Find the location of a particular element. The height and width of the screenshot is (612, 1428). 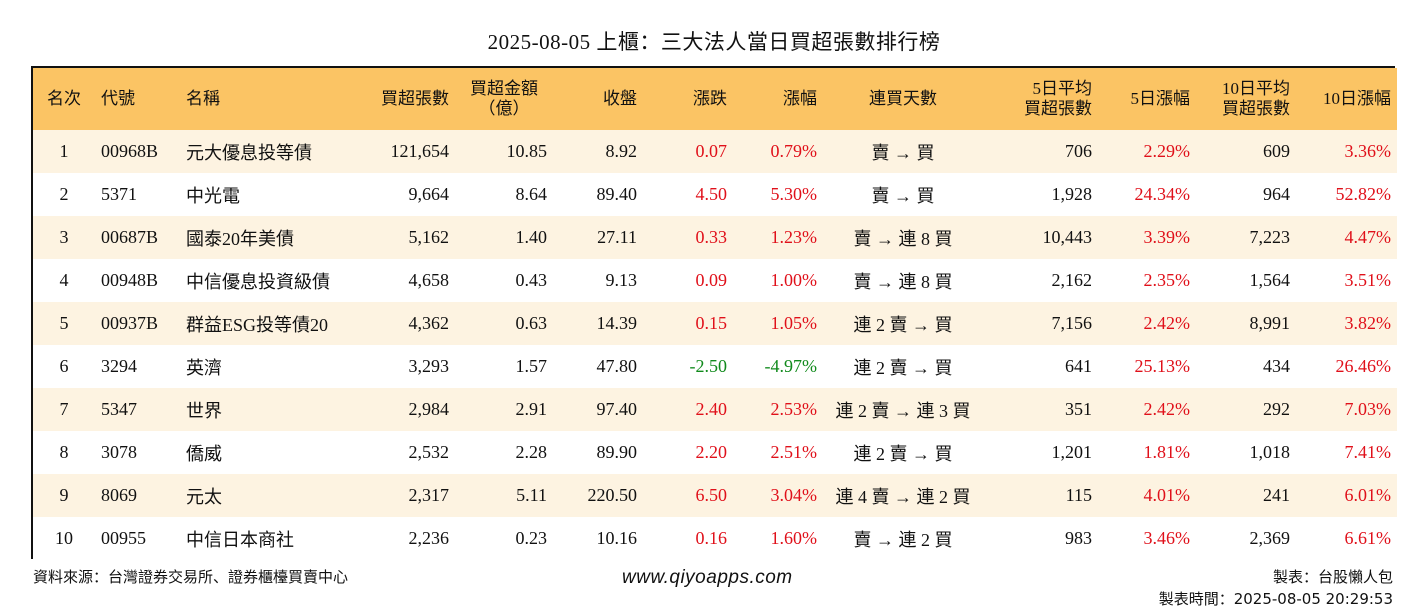

cell-amount: 2.91 is located at coordinates (531, 409).